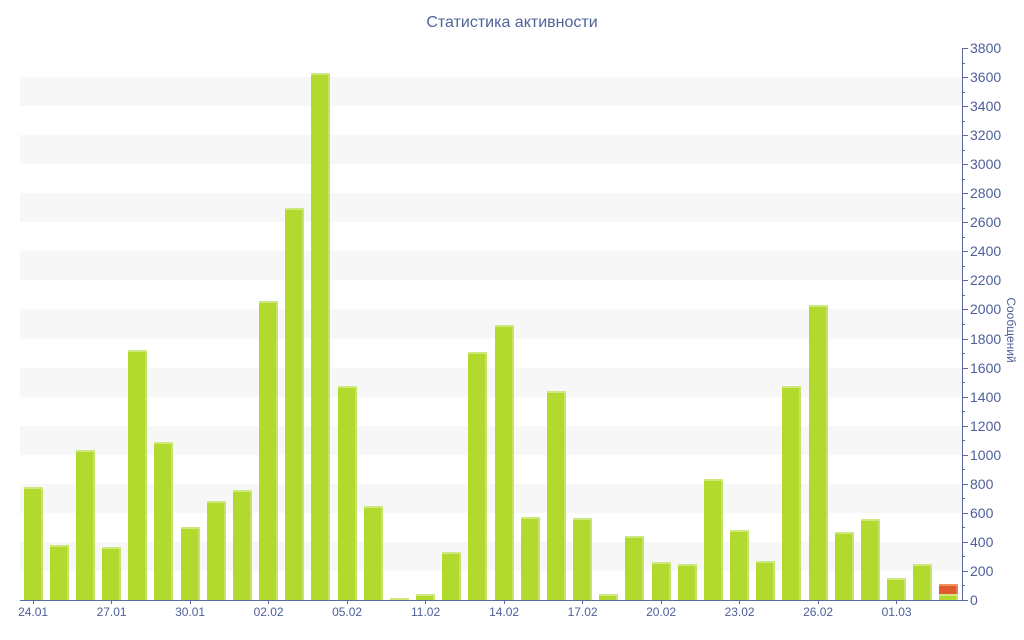  Describe the element at coordinates (504, 612) in the screenshot. I see `x-axis-tick-label: 14.02` at that location.